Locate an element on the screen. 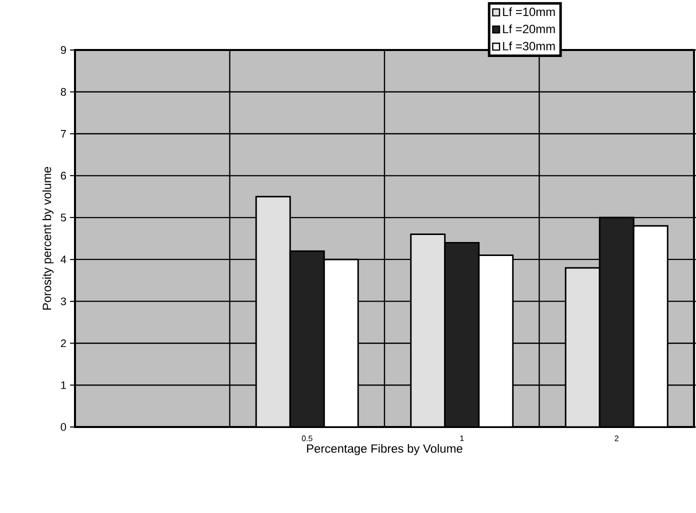  y-tick-label: 1 is located at coordinates (63, 385).